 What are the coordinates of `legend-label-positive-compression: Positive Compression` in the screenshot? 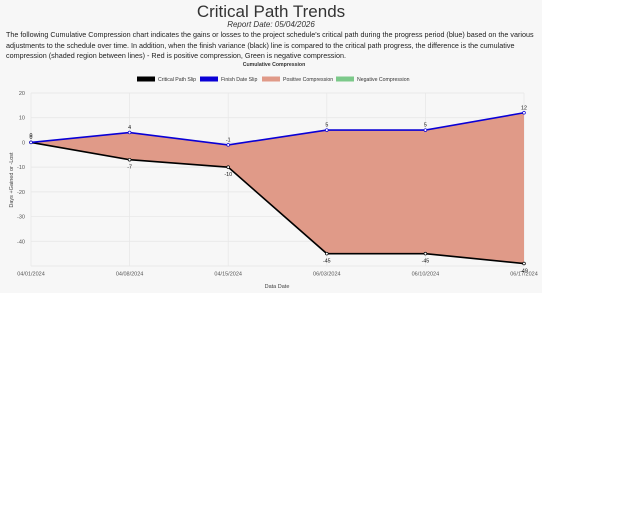 It's located at (308, 80).